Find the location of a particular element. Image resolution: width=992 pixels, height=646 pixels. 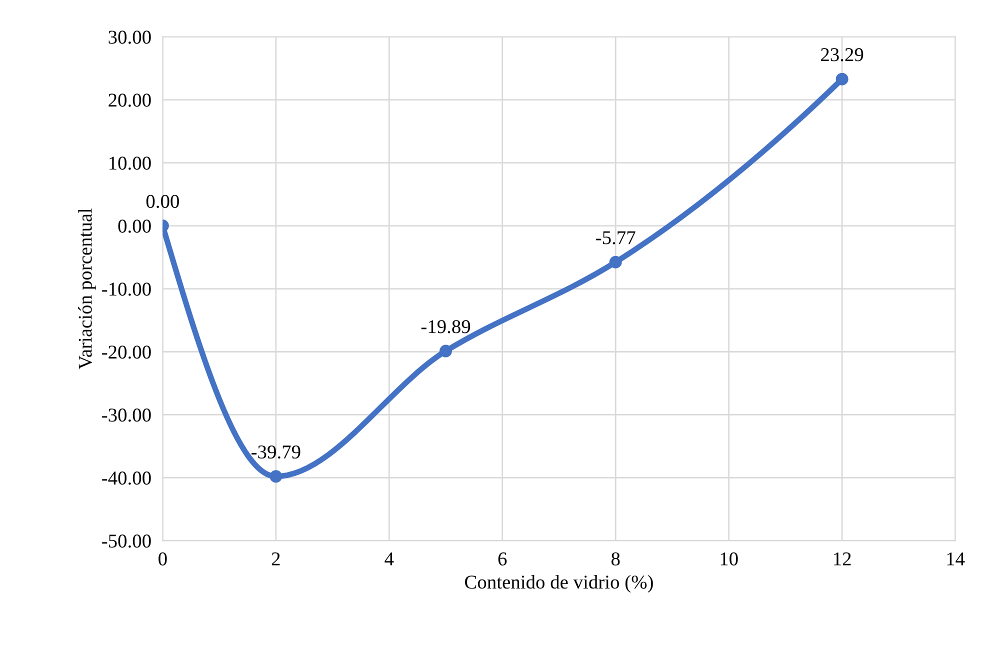

y-tick-label: -30.00 is located at coordinates (126, 415).